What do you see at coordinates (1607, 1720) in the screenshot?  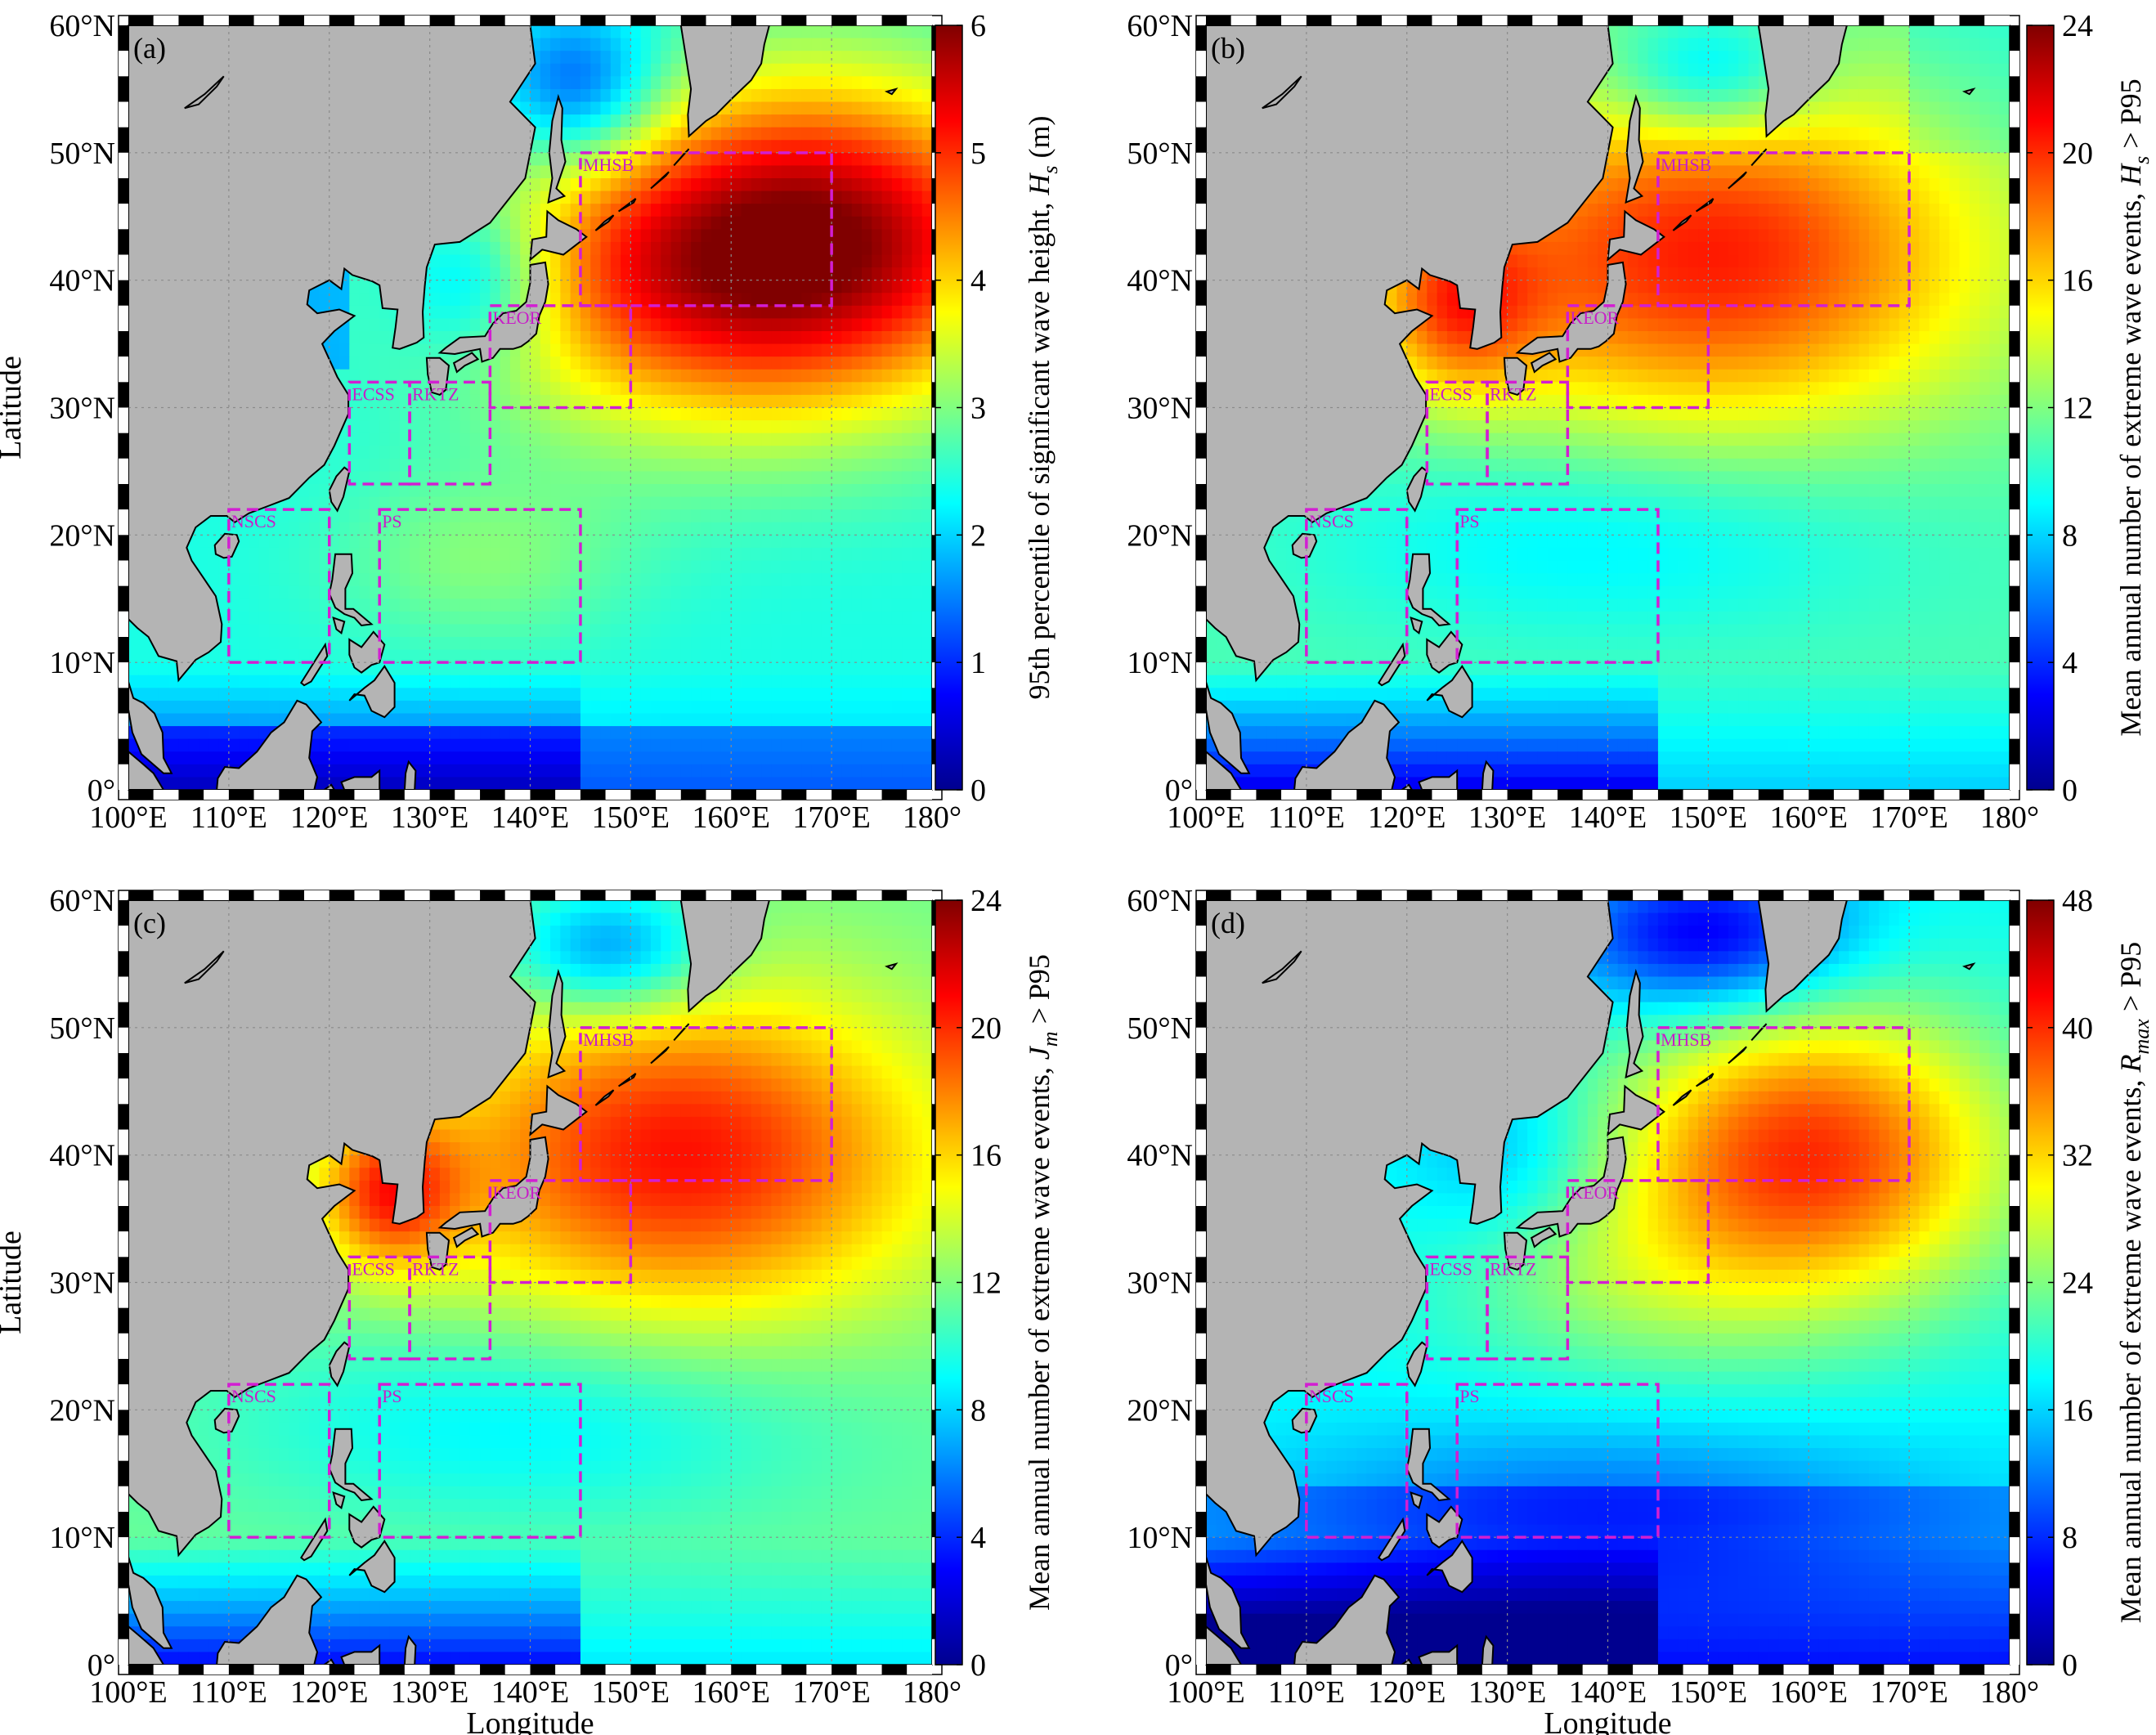 I see `x-axis-label: Longitude` at bounding box center [1607, 1720].